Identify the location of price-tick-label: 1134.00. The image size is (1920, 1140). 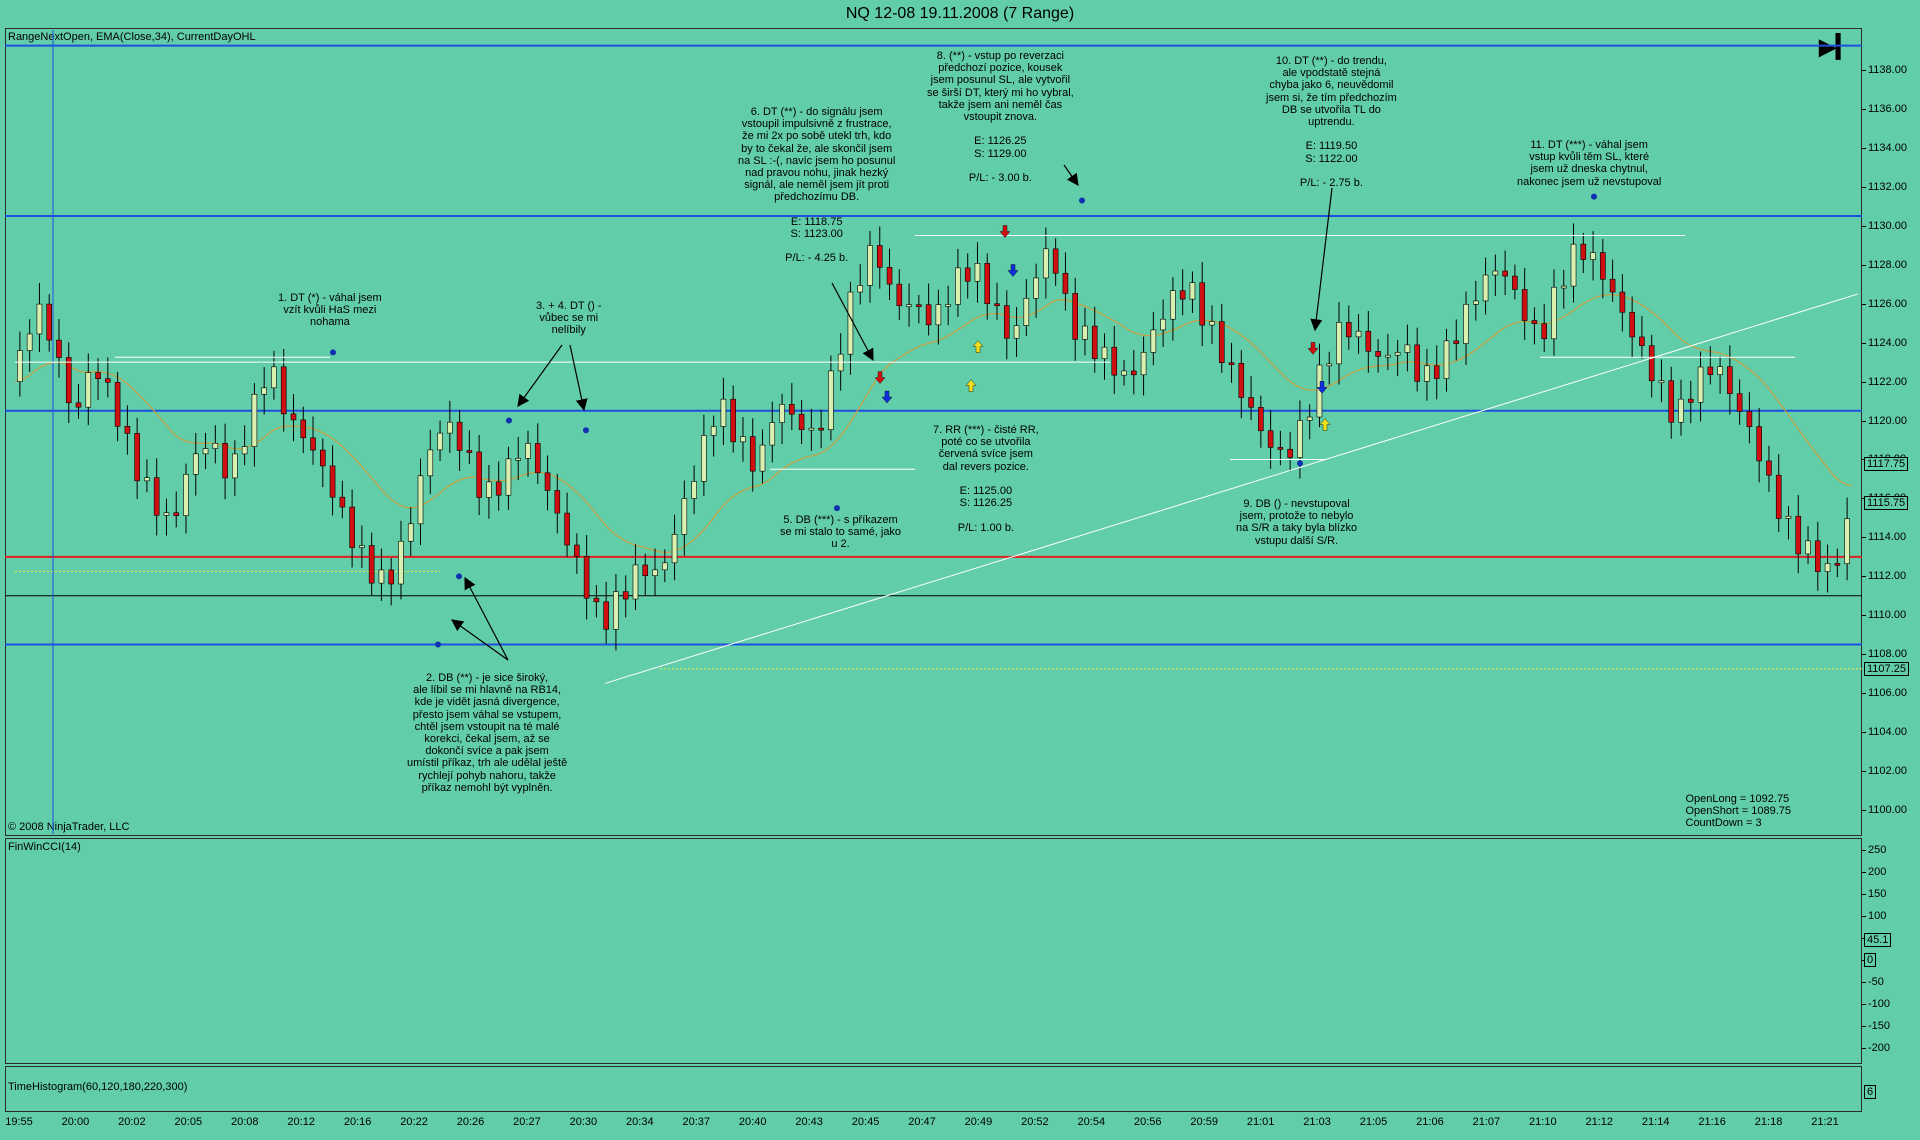
(1884, 147).